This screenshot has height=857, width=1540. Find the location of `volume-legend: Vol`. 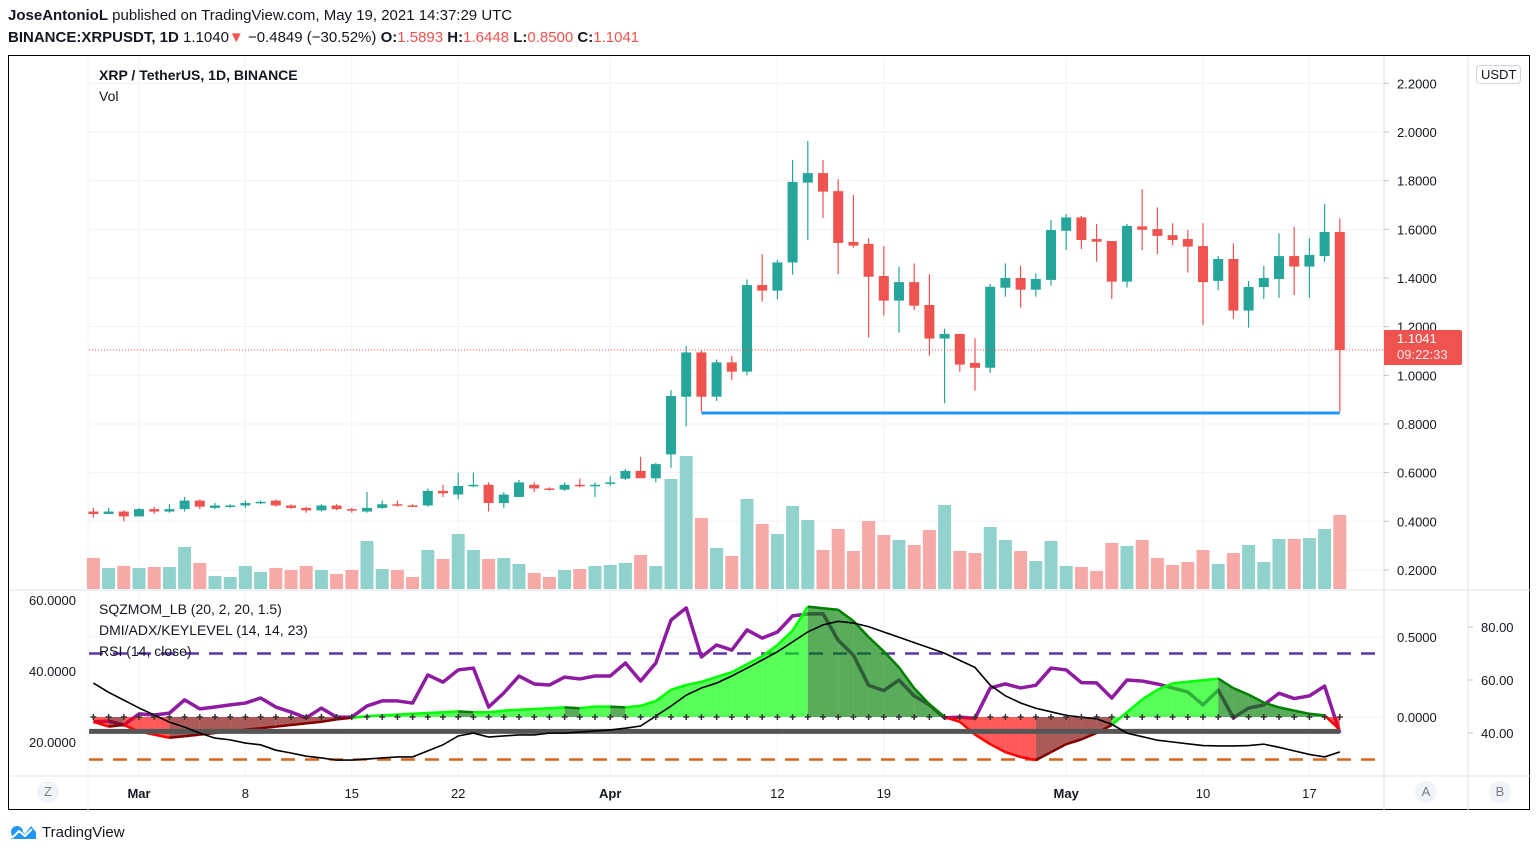

volume-legend: Vol is located at coordinates (109, 96).